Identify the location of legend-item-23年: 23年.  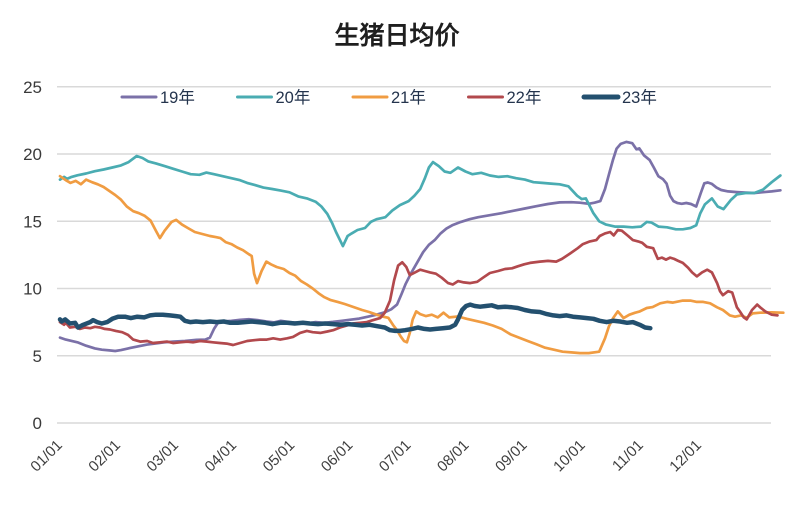
(619, 97).